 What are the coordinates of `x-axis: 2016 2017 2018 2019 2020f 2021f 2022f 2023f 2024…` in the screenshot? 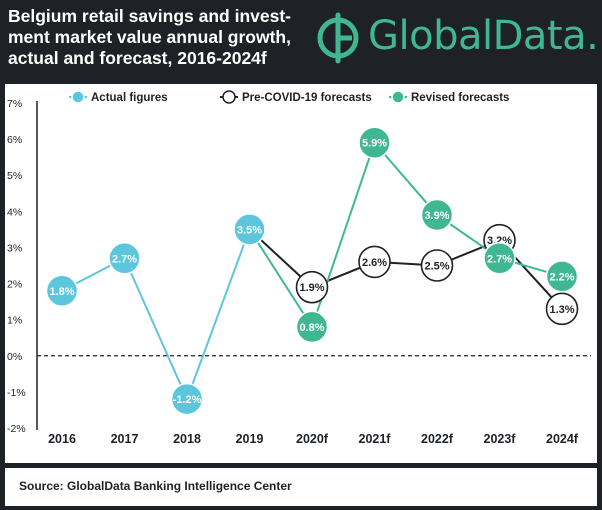 It's located at (313, 439).